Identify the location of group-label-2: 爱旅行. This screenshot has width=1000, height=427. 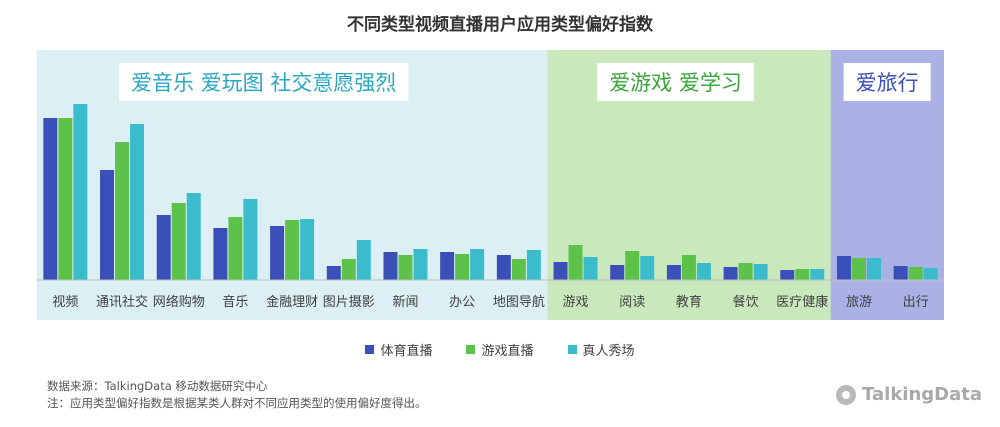
(887, 83).